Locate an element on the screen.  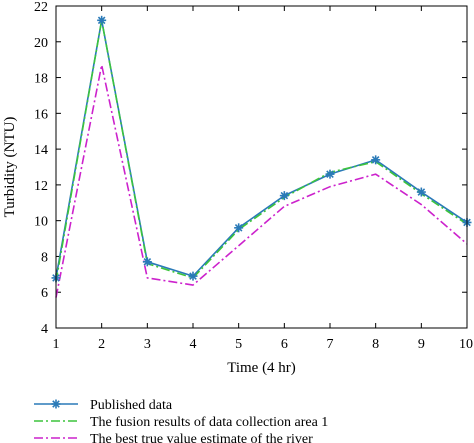
y-tick-label: 10 is located at coordinates (41, 222).